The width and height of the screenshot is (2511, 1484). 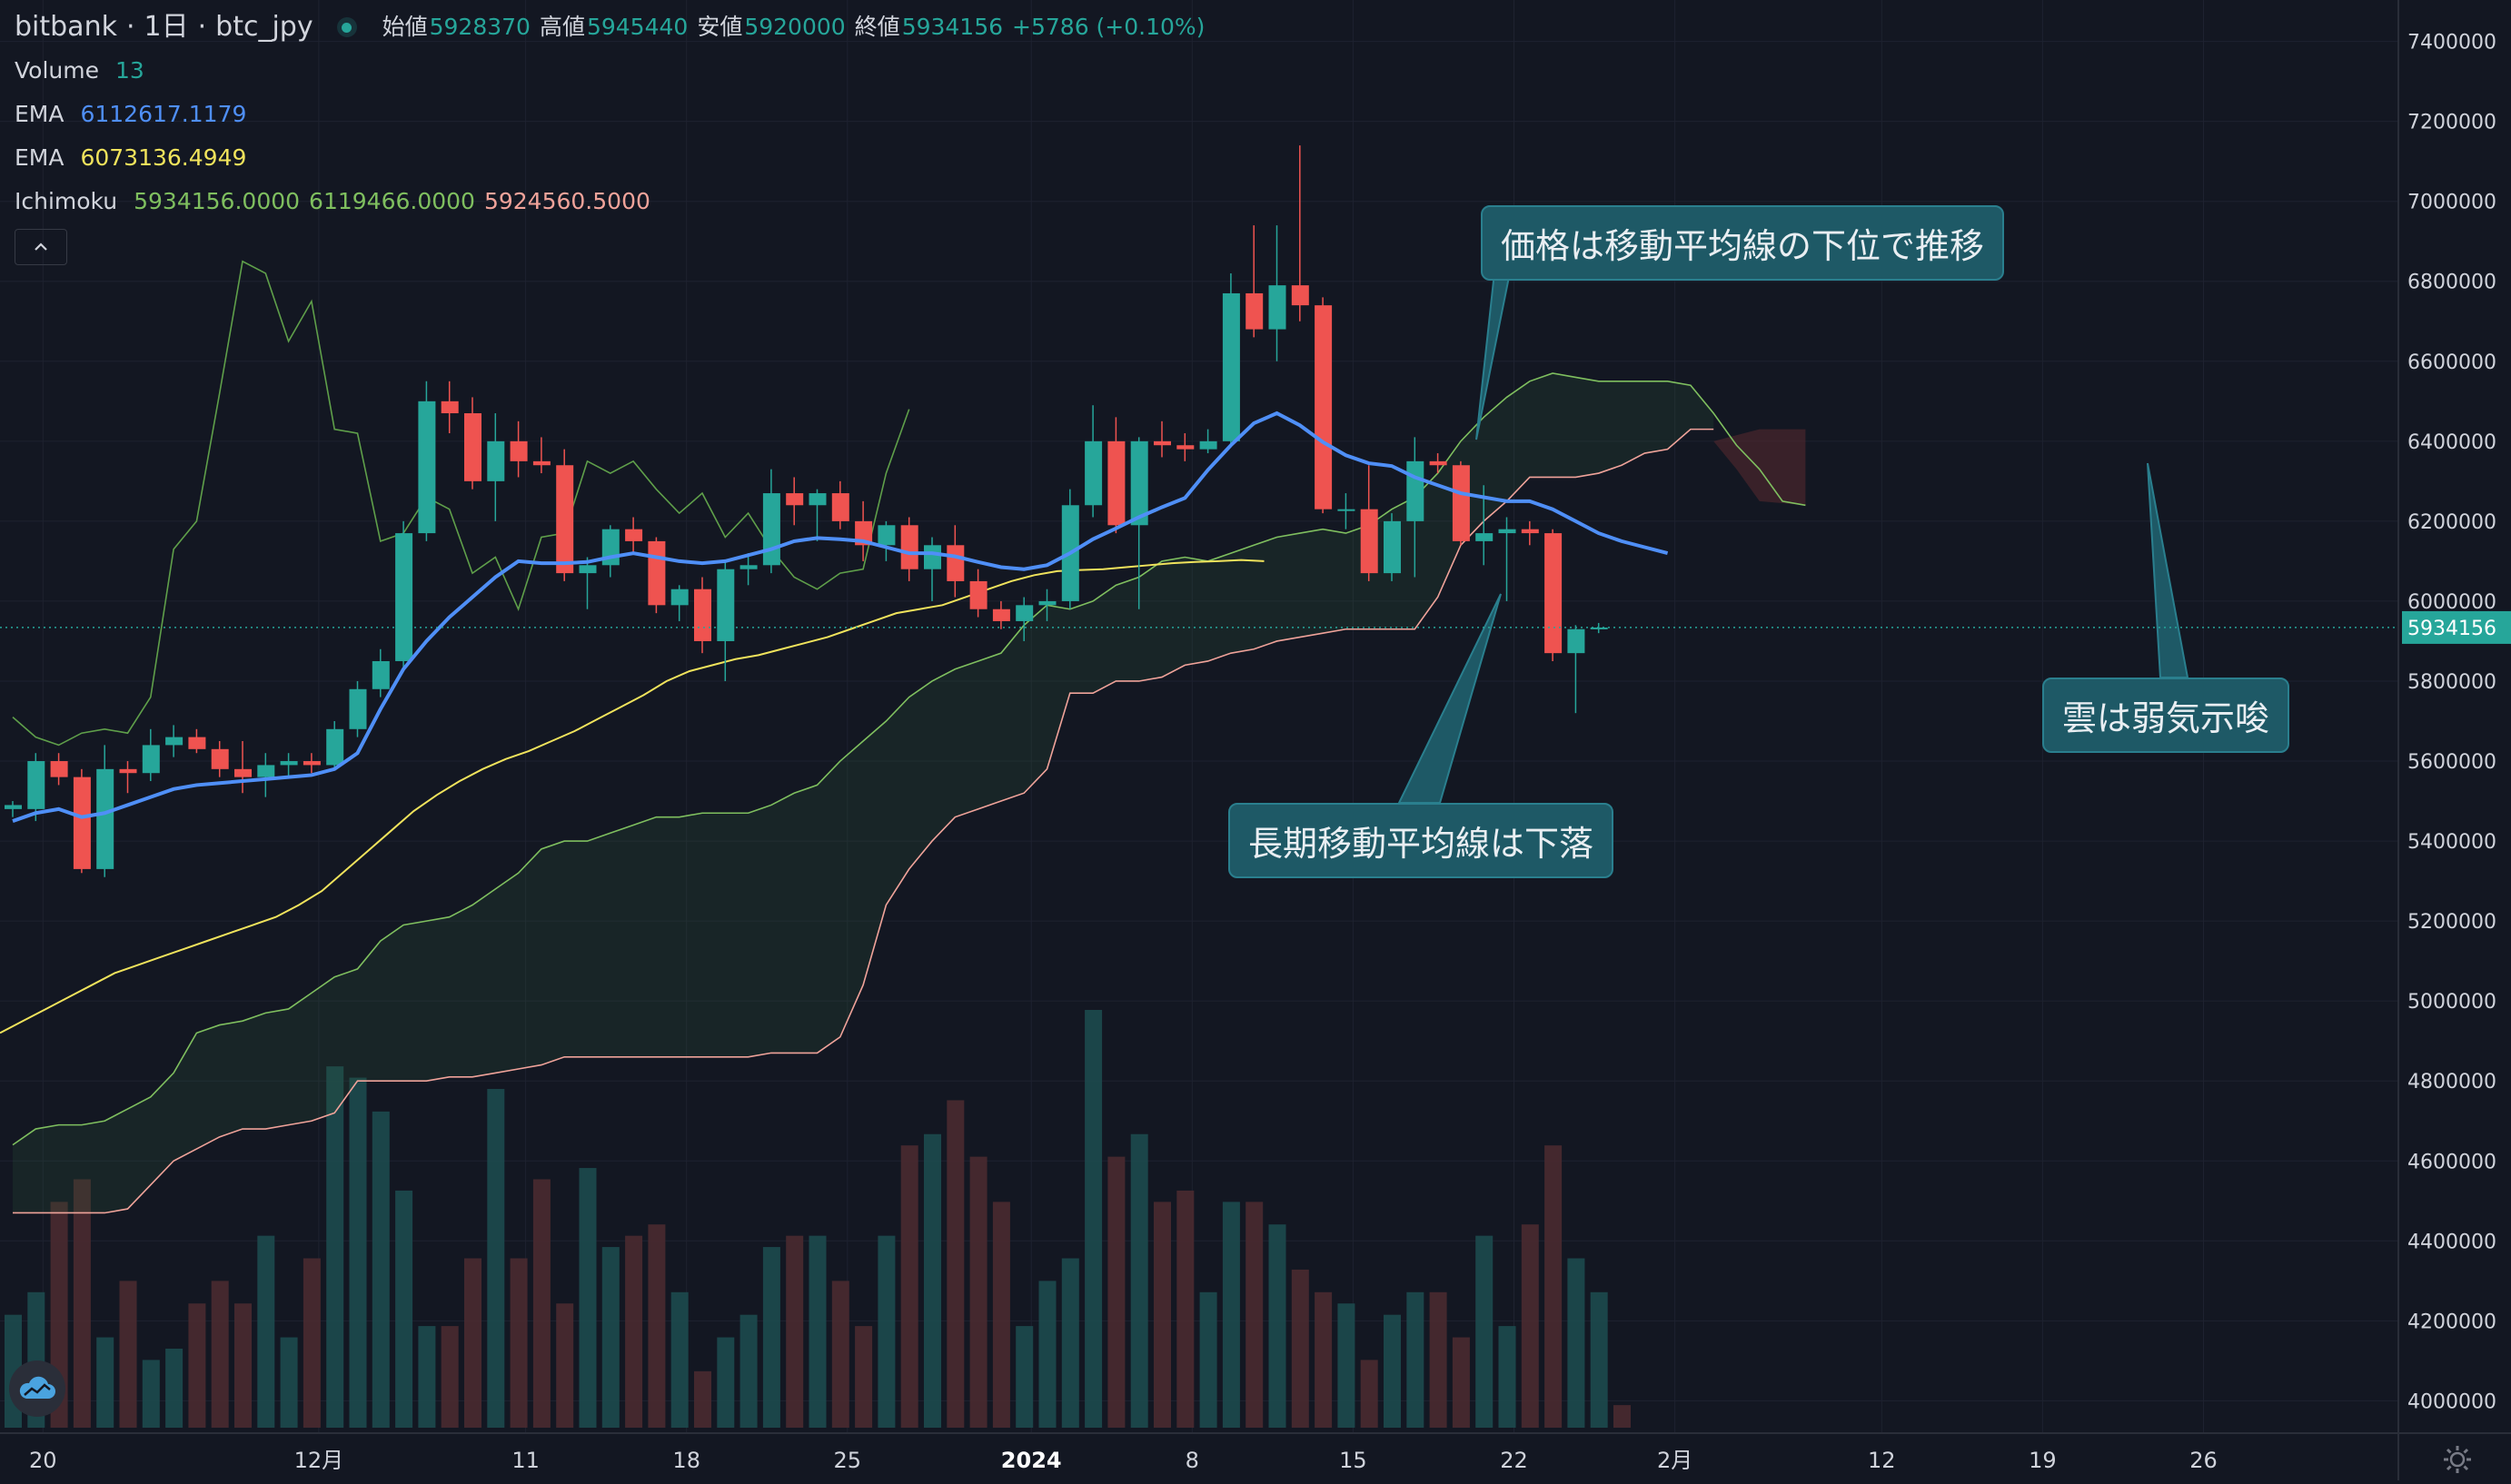 I want to click on ema-fast-value: 6112617.1179, so click(x=163, y=114).